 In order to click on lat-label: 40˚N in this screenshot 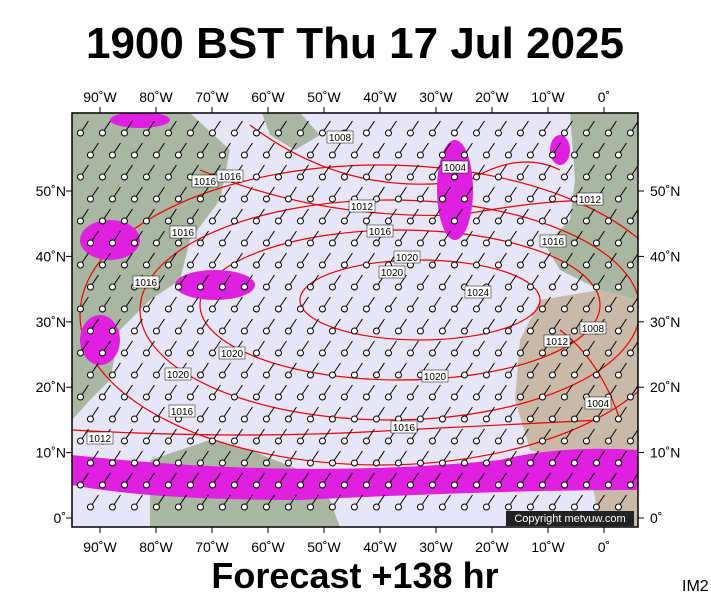, I will do `click(665, 256)`.